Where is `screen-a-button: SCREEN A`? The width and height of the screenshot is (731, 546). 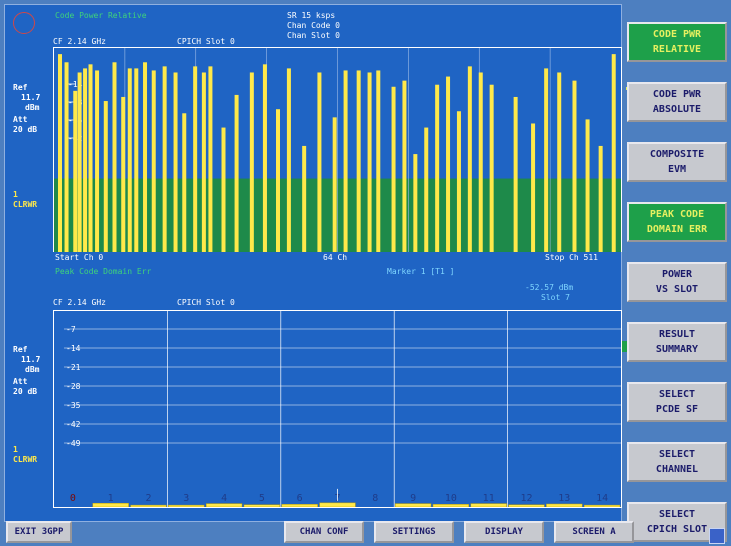
screen-a-button: SCREEN A is located at coordinates (594, 532).